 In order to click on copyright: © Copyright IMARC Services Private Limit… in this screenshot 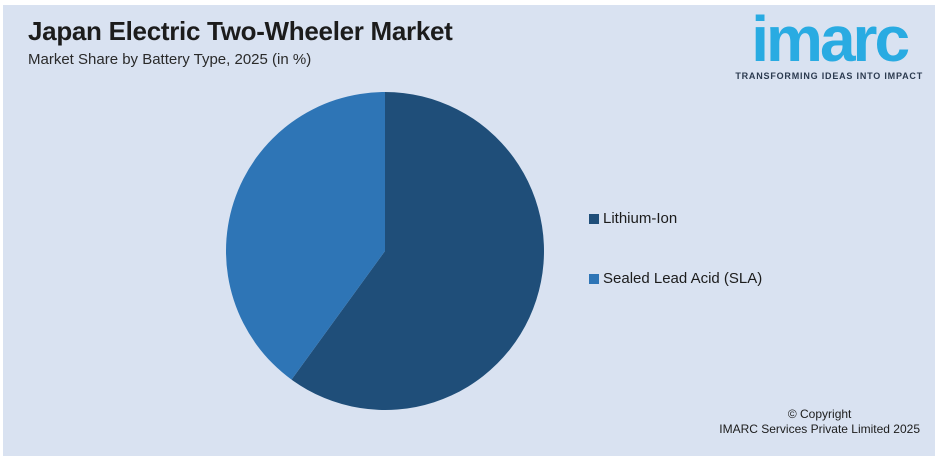, I will do `click(819, 421)`.